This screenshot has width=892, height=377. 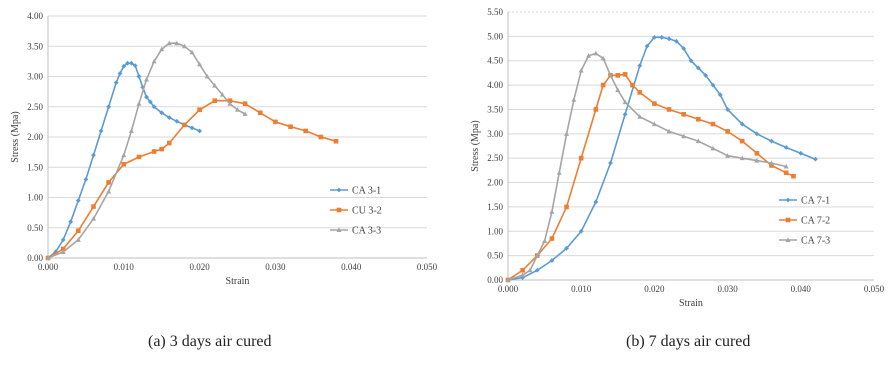 What do you see at coordinates (804, 241) in the screenshot?
I see `legend-item: CA 7-3` at bounding box center [804, 241].